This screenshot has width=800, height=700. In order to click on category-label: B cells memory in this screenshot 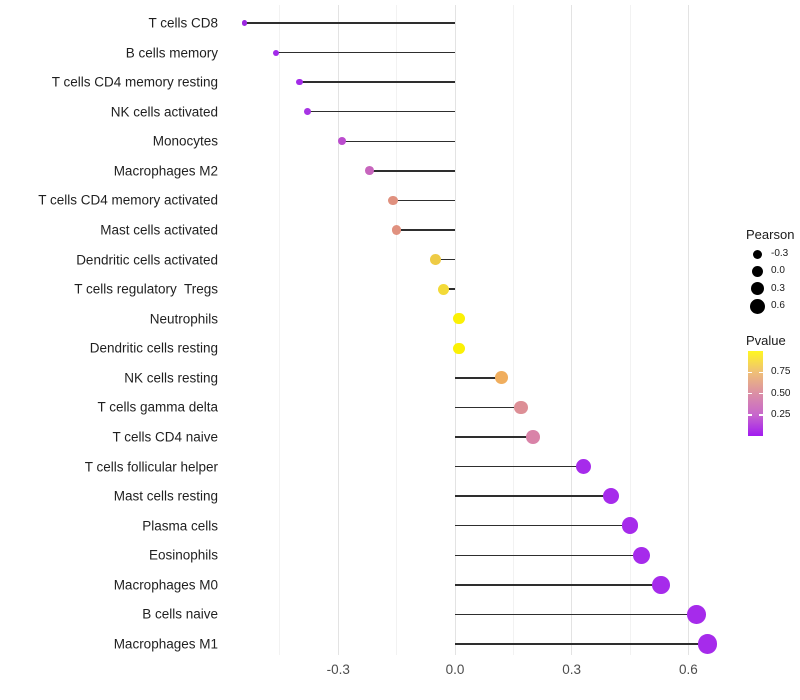, I will do `click(171, 52)`.